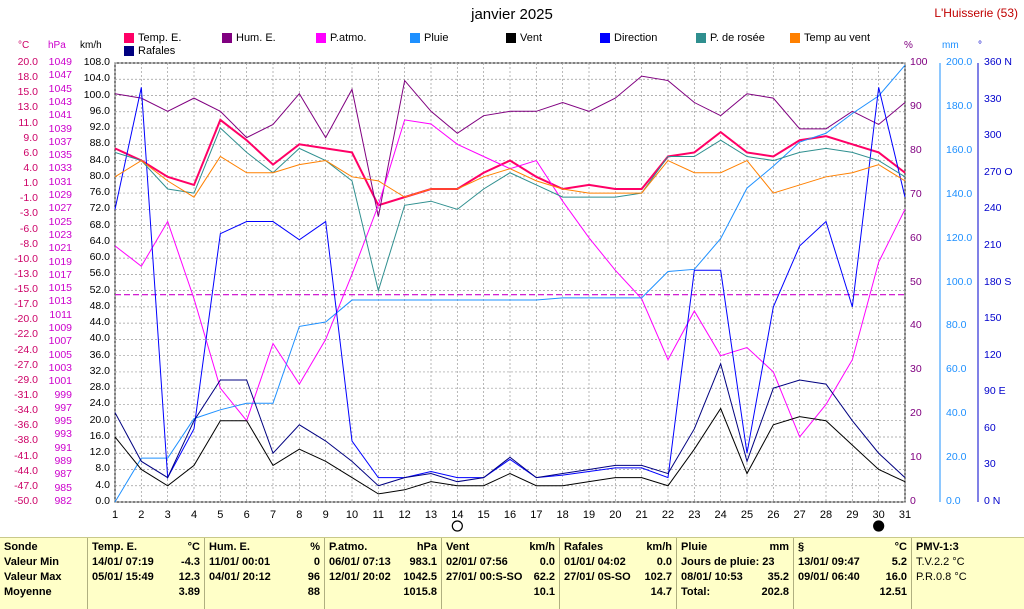  What do you see at coordinates (916, 413) in the screenshot?
I see `hum-tick-label: 20` at bounding box center [916, 413].